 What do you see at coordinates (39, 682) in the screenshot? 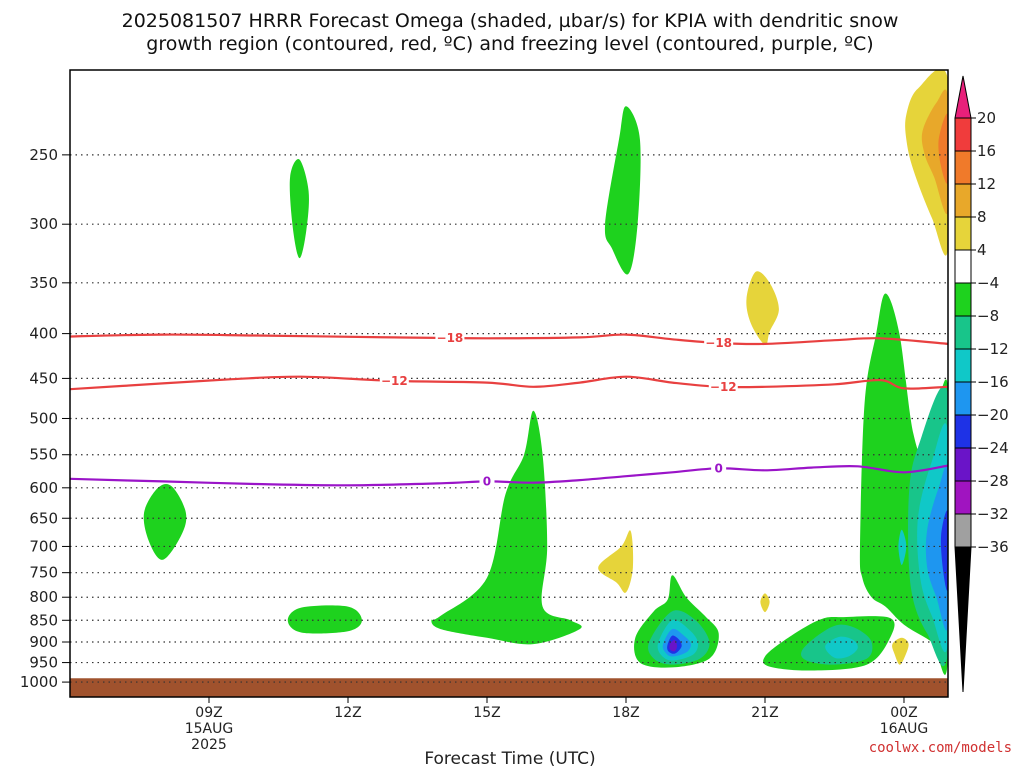
I see `y-tick-label: 1000` at bounding box center [39, 682].